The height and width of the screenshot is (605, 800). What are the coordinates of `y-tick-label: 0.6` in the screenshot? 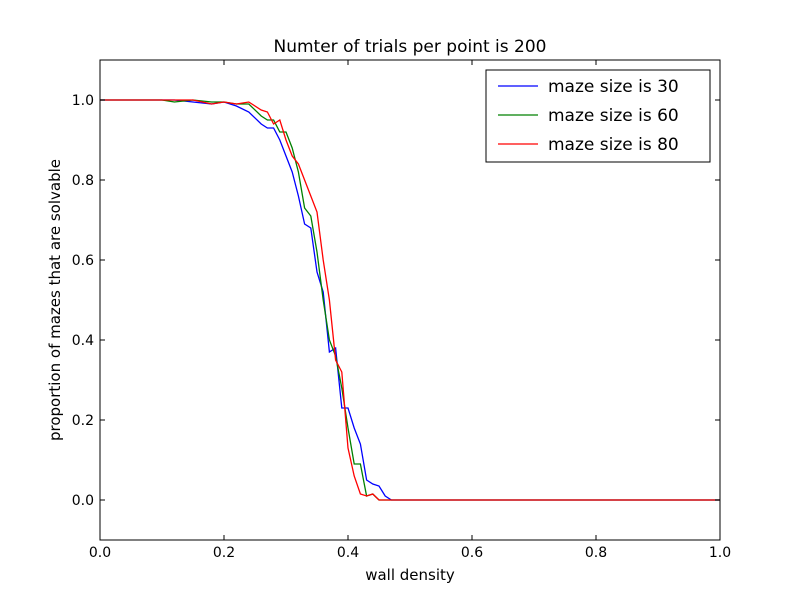 It's located at (83, 261).